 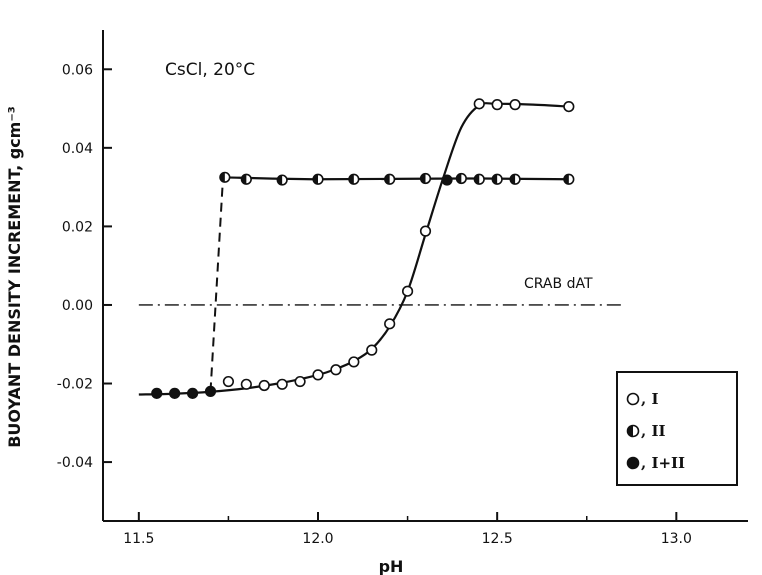 I want to click on curve-series-ii-dashed, so click(x=217, y=284).